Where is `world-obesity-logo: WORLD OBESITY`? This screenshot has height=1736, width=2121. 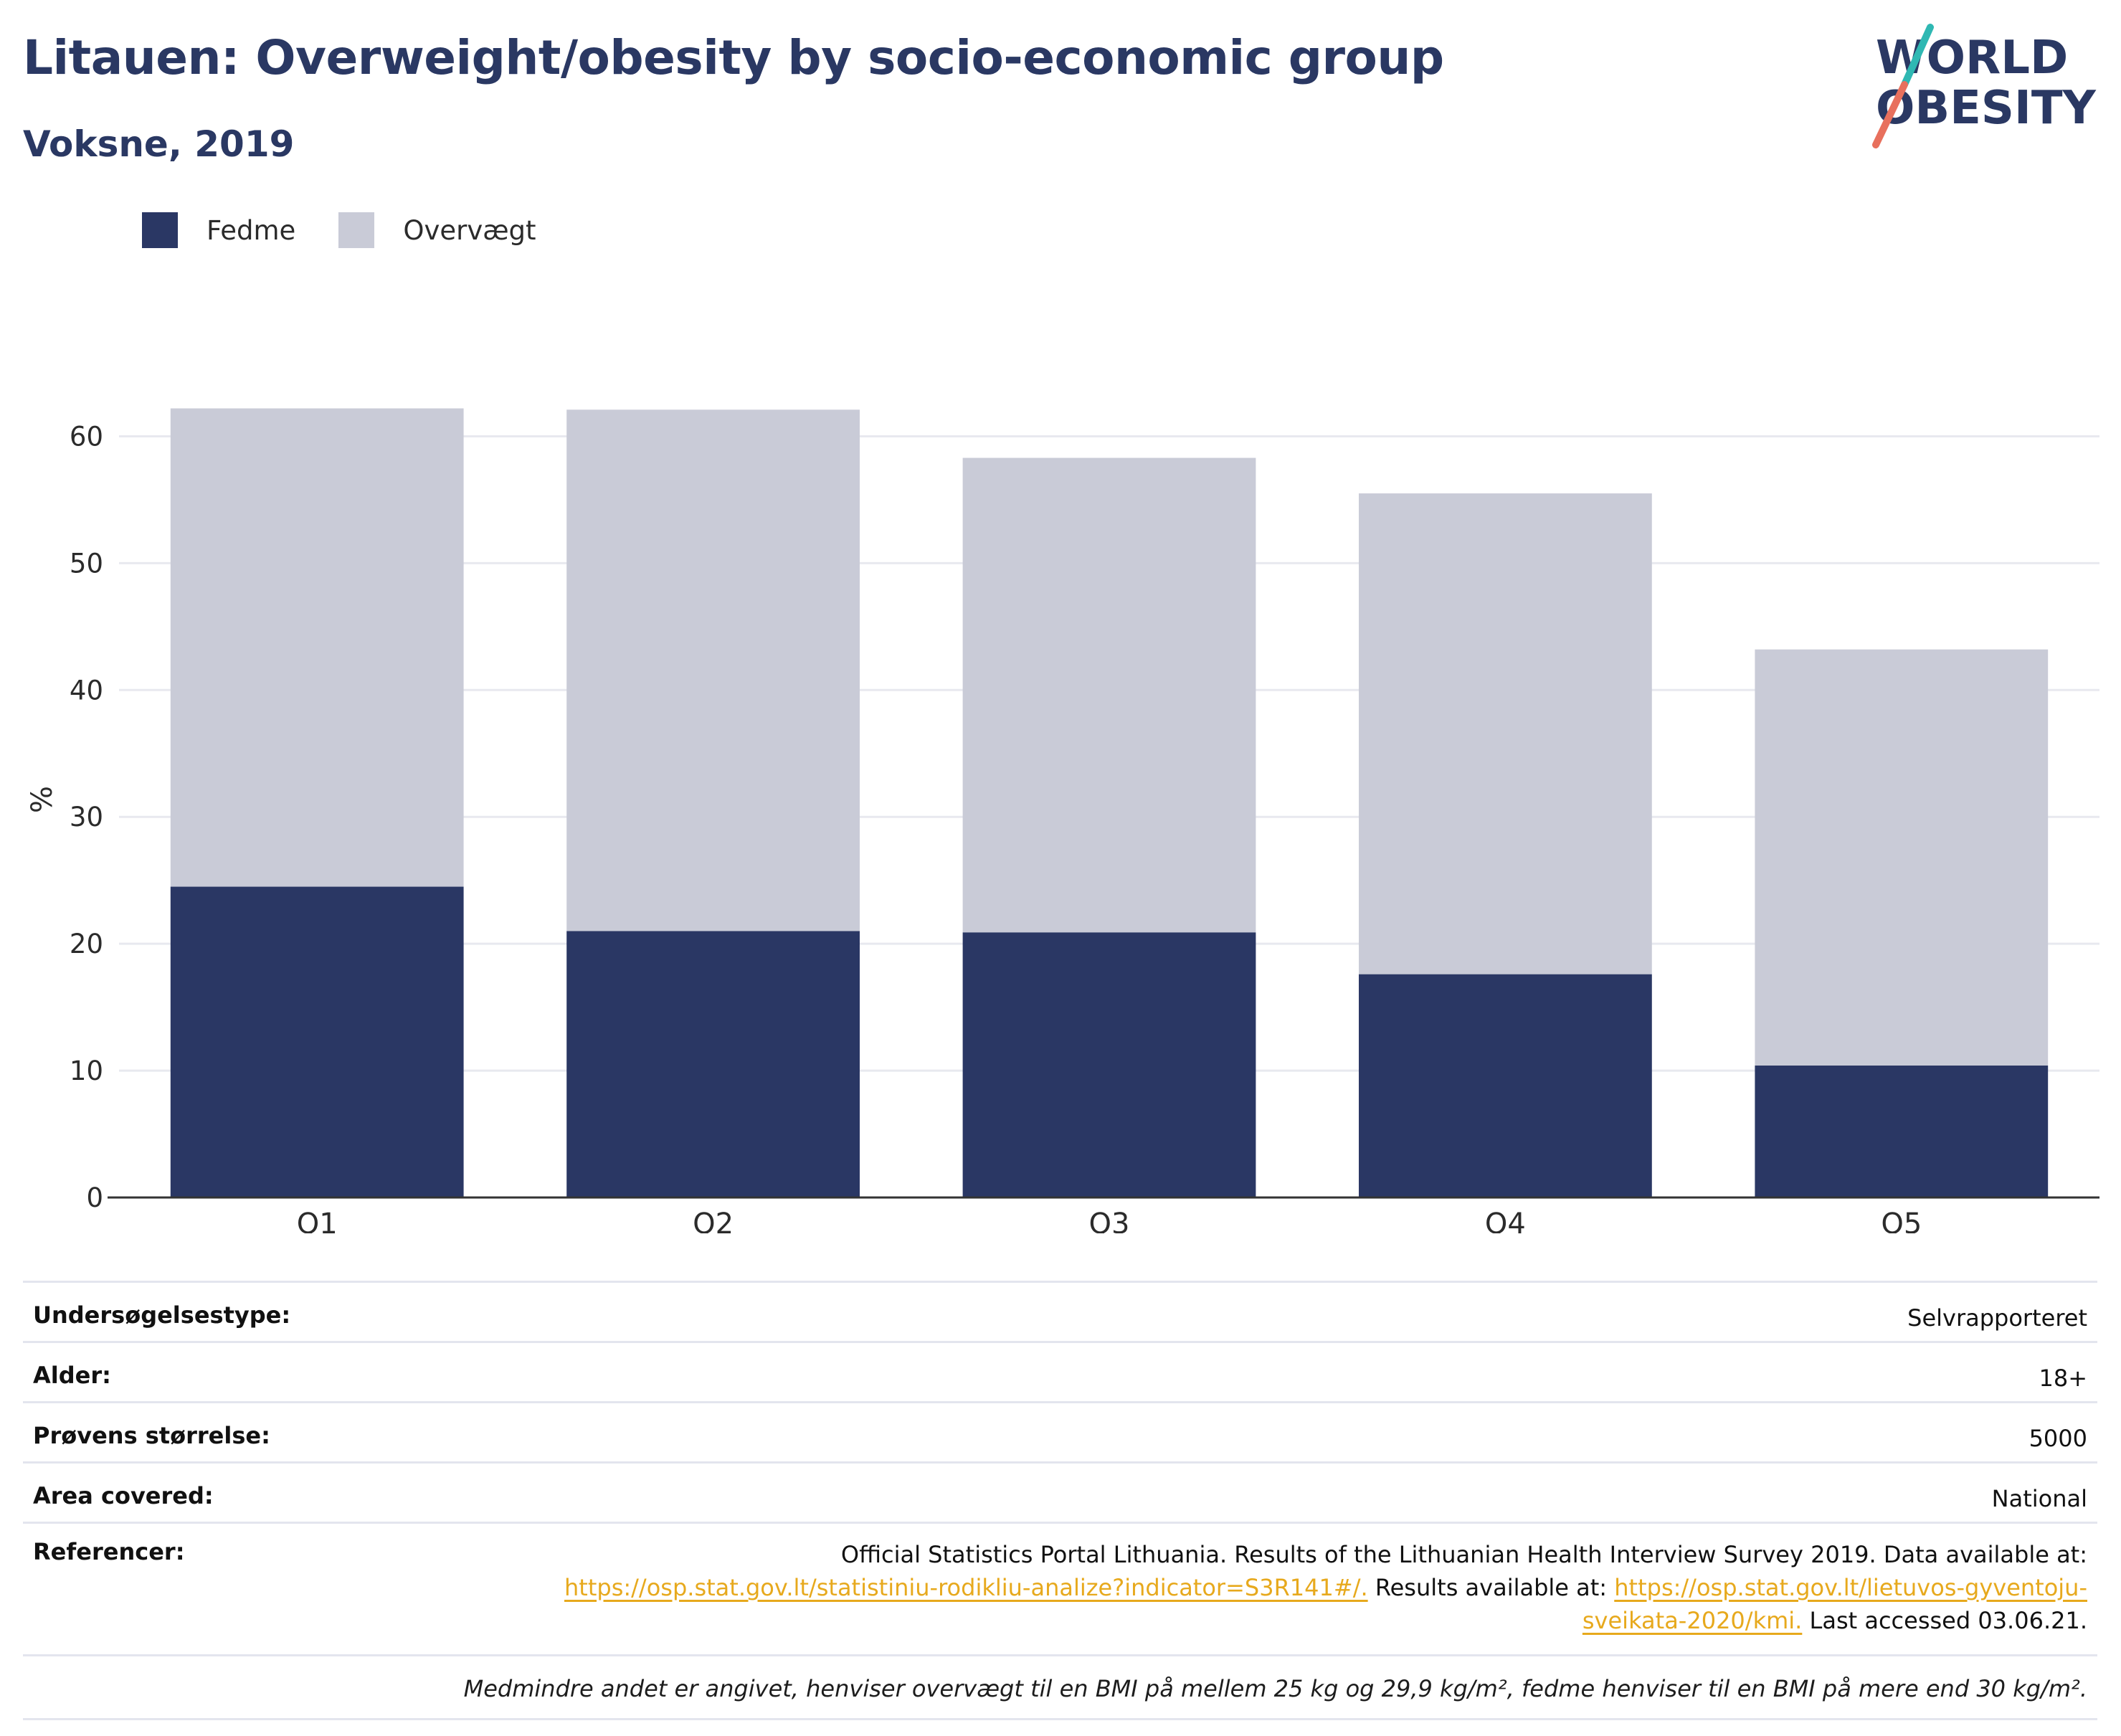
world-obesity-logo: WORLD OBESITY is located at coordinates (1984, 86).